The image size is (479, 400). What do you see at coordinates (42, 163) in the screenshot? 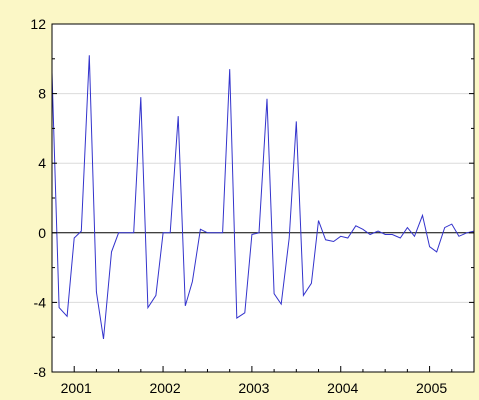
I see `y-tick-label: 4` at bounding box center [42, 163].